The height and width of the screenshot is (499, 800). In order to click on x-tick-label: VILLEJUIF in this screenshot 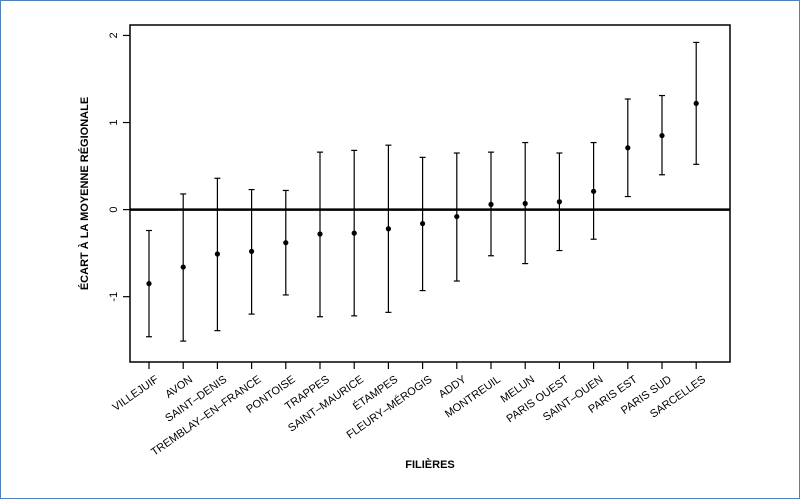, I will do `click(135, 393)`.